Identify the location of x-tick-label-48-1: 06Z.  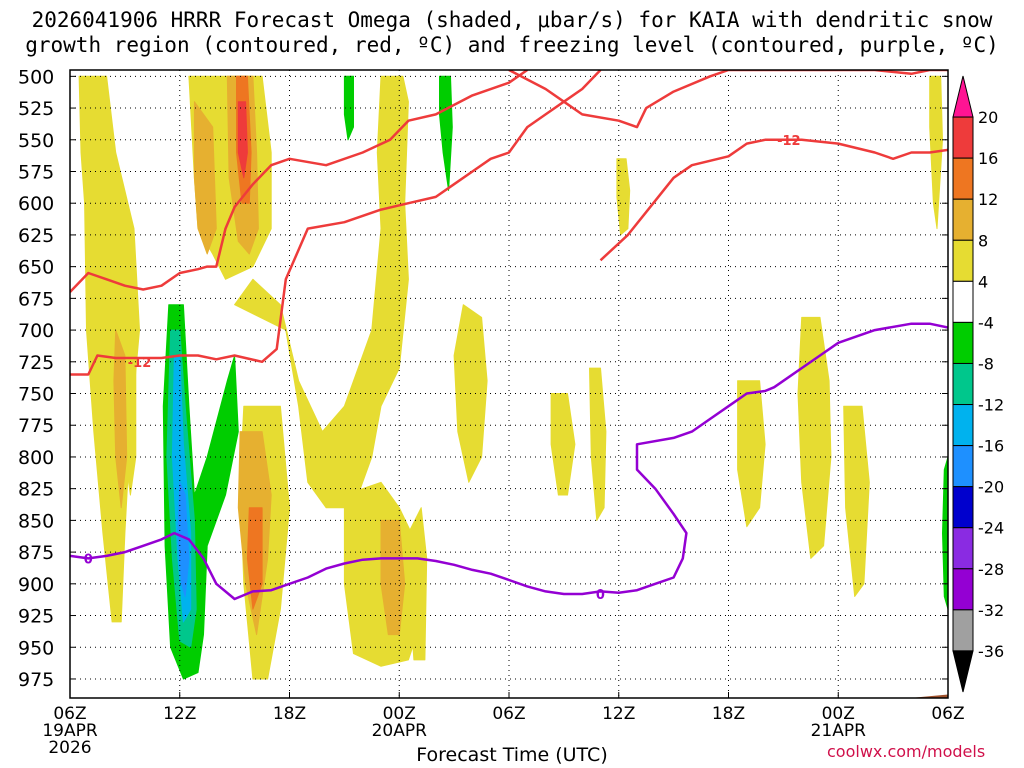
(947, 714).